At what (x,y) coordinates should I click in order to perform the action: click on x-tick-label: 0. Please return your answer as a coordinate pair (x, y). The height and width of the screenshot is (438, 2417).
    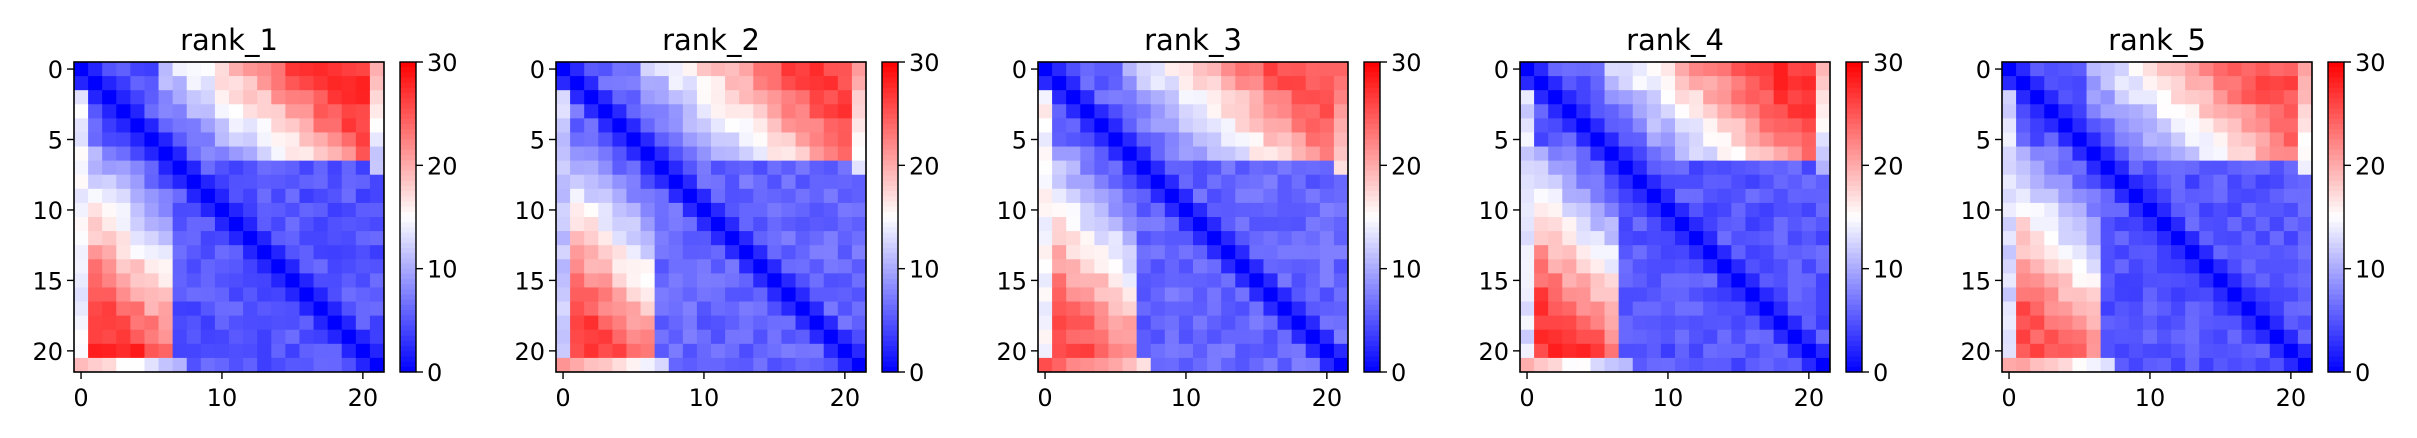
    Looking at the image, I should click on (2008, 398).